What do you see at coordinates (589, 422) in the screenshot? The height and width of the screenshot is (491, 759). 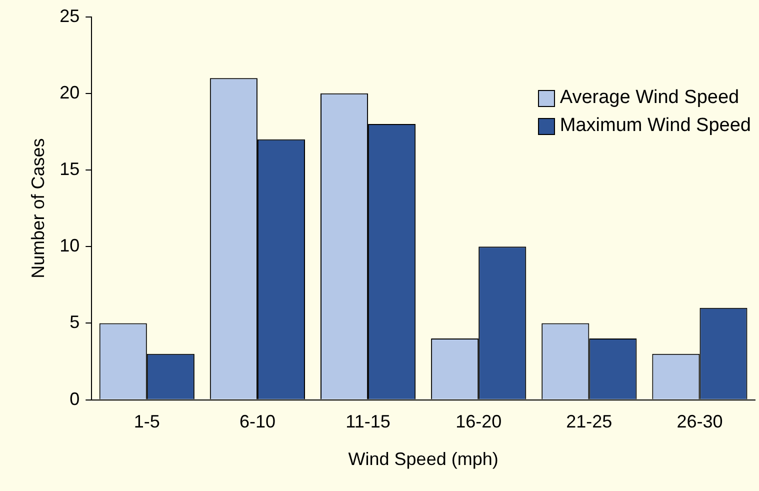 I see `x-tick-label: 21-25` at bounding box center [589, 422].